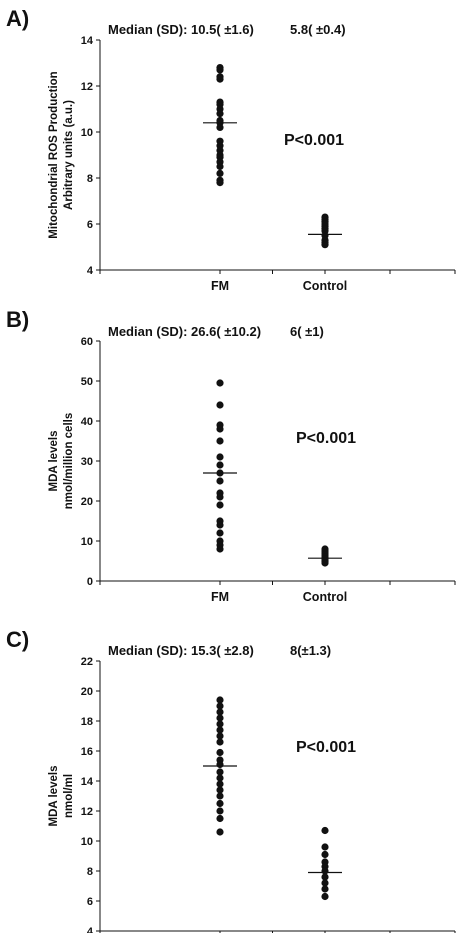 The height and width of the screenshot is (933, 474). What do you see at coordinates (307, 331) in the screenshot?
I see `control-stats-label: 6( ±1)` at bounding box center [307, 331].